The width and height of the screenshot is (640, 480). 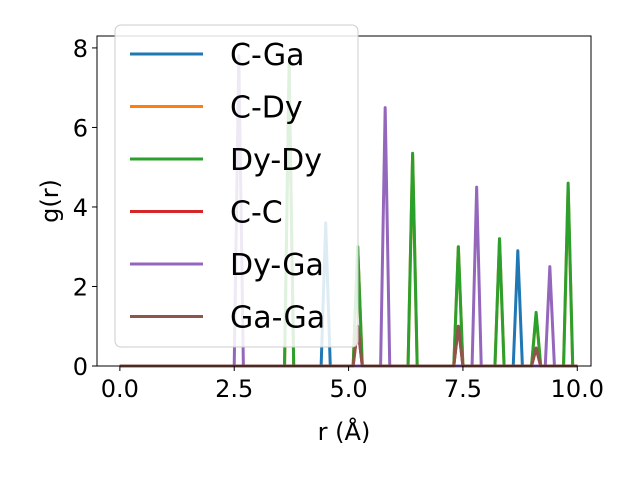 I want to click on legend-label: Ga-Ga, so click(x=277, y=318).